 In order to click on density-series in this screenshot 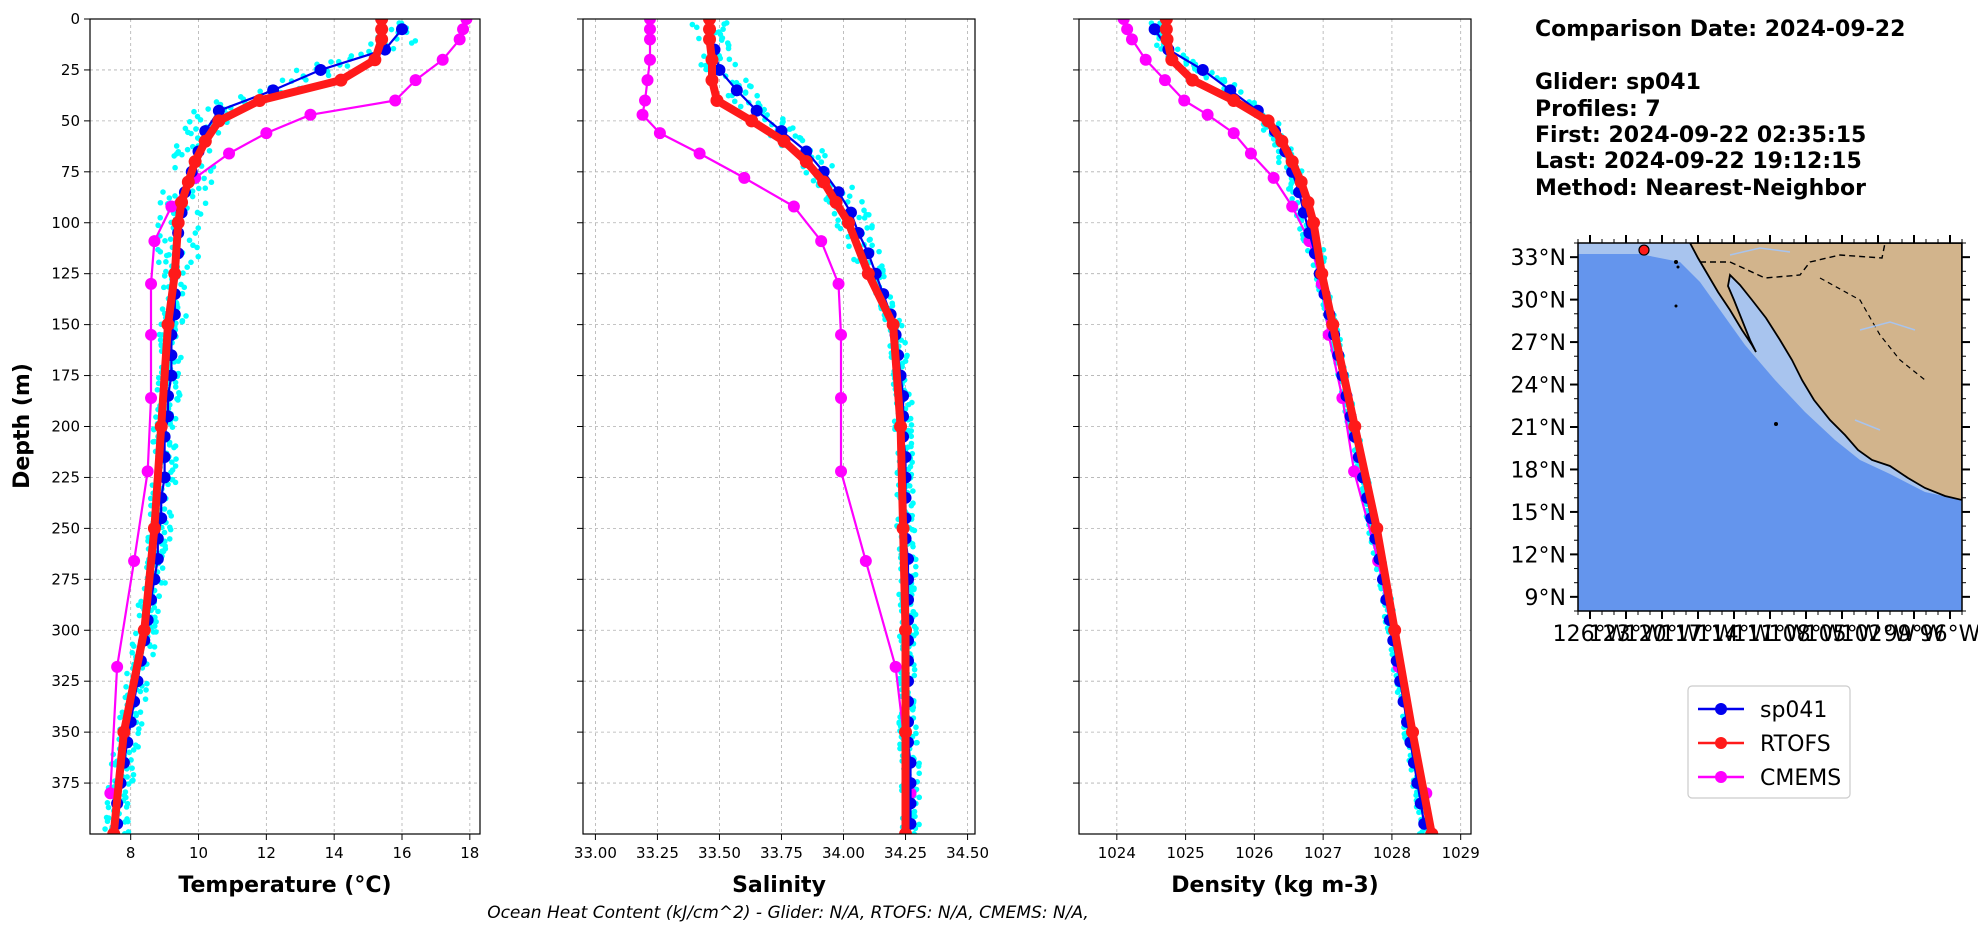, I will do `click(1278, 426)`.